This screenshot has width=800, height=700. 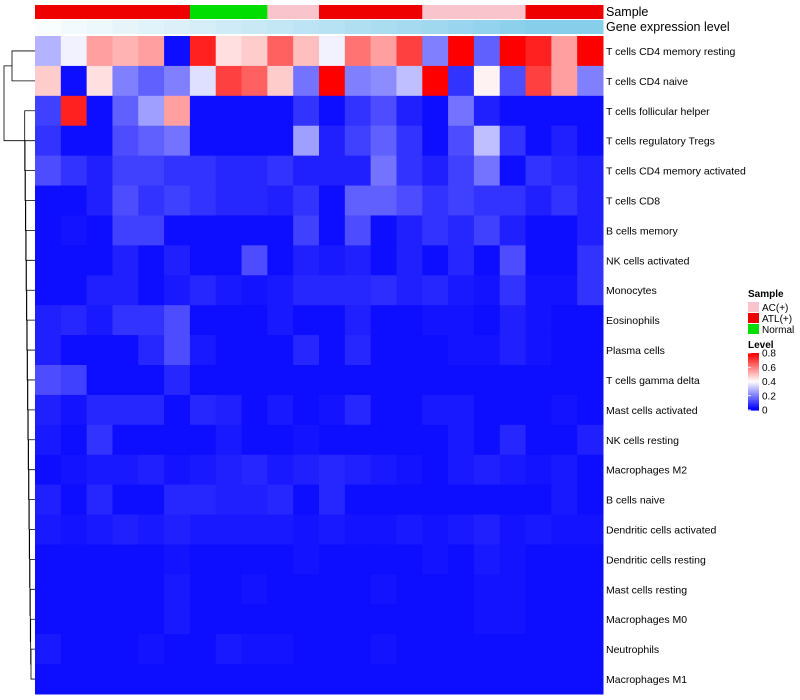 I want to click on row-label: Macrophages M2, so click(x=646, y=471).